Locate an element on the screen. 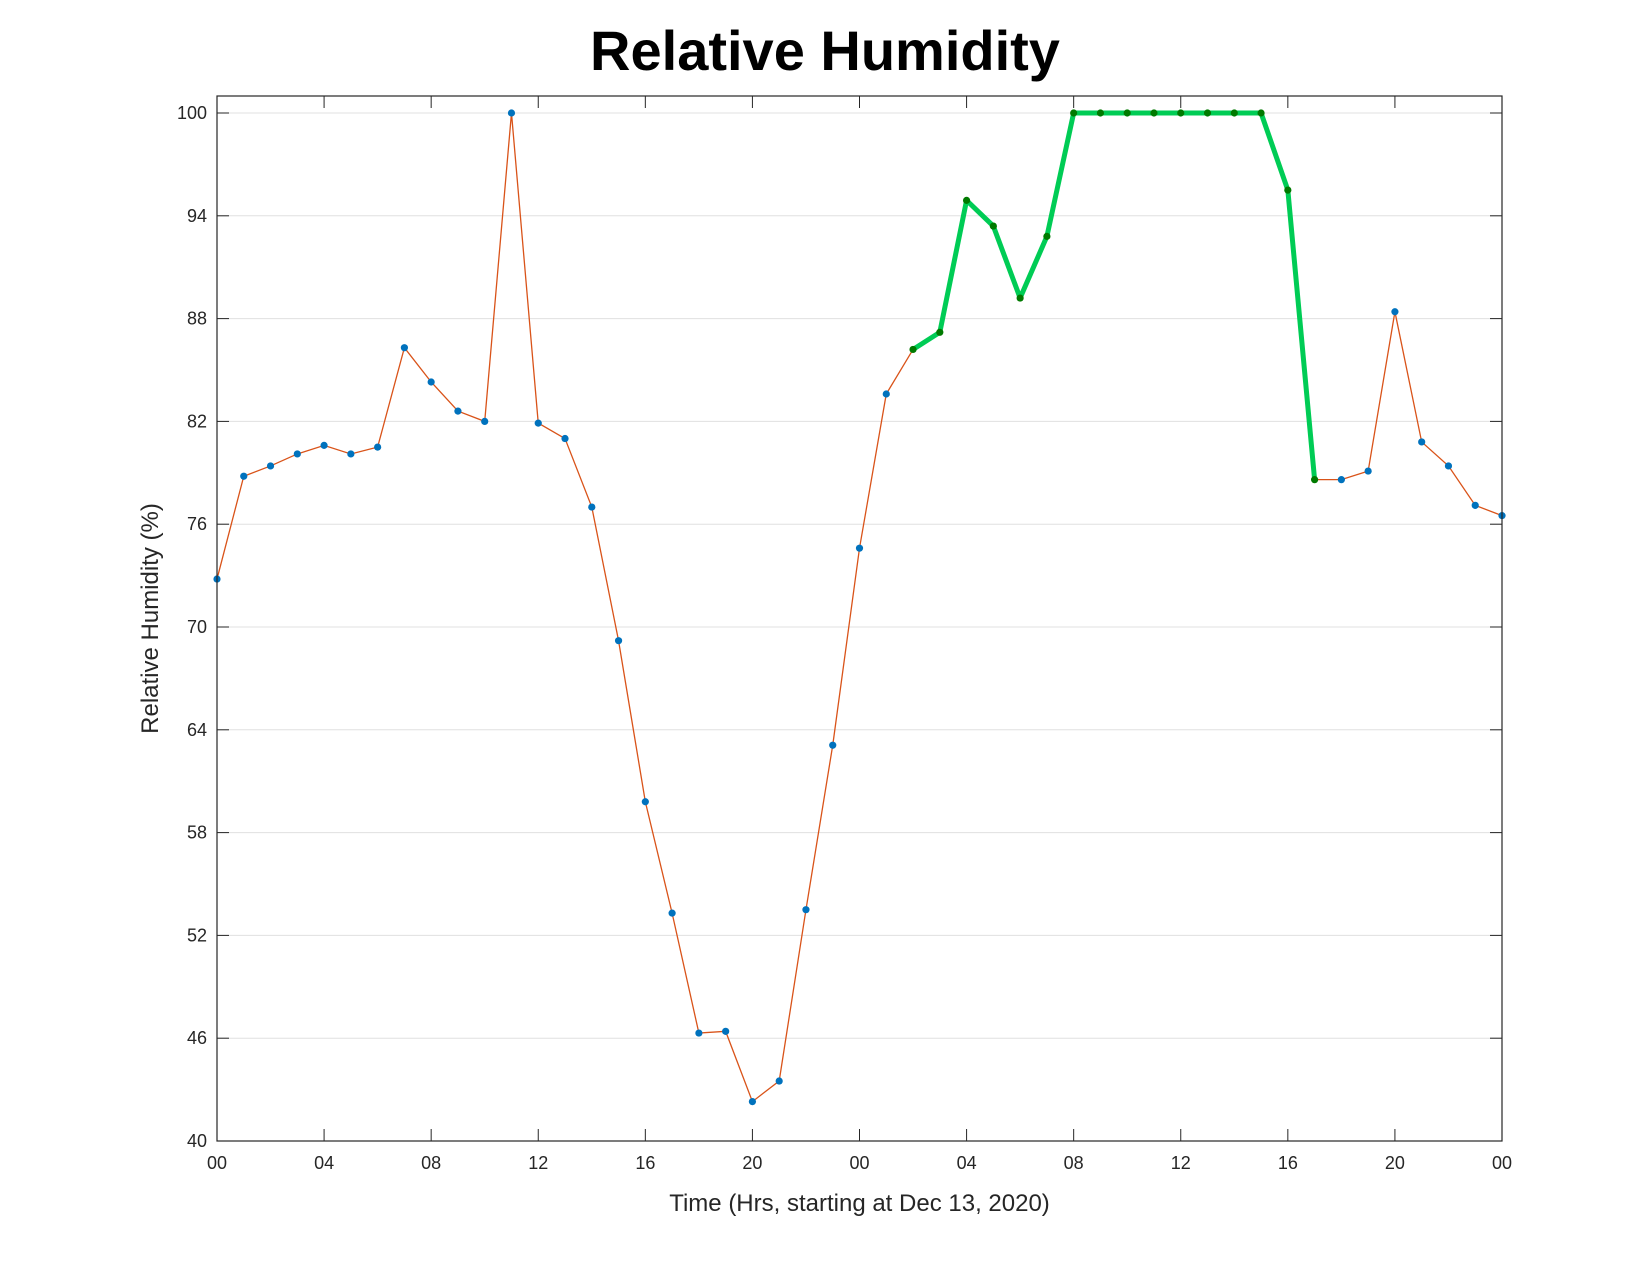 The image size is (1650, 1275). y-tick-label: 40 is located at coordinates (197, 1141).